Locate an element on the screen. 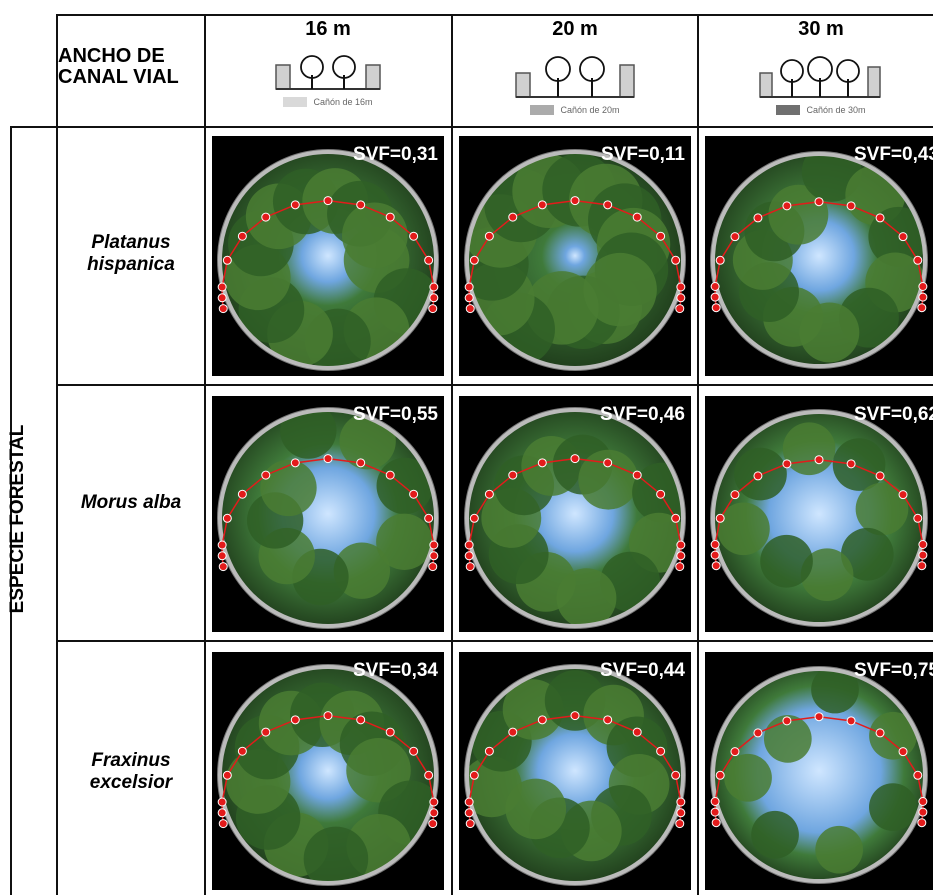 Image resolution: width=933 pixels, height=895 pixels. column-header-20m: 20 m Cañón de 20m is located at coordinates (575, 66).